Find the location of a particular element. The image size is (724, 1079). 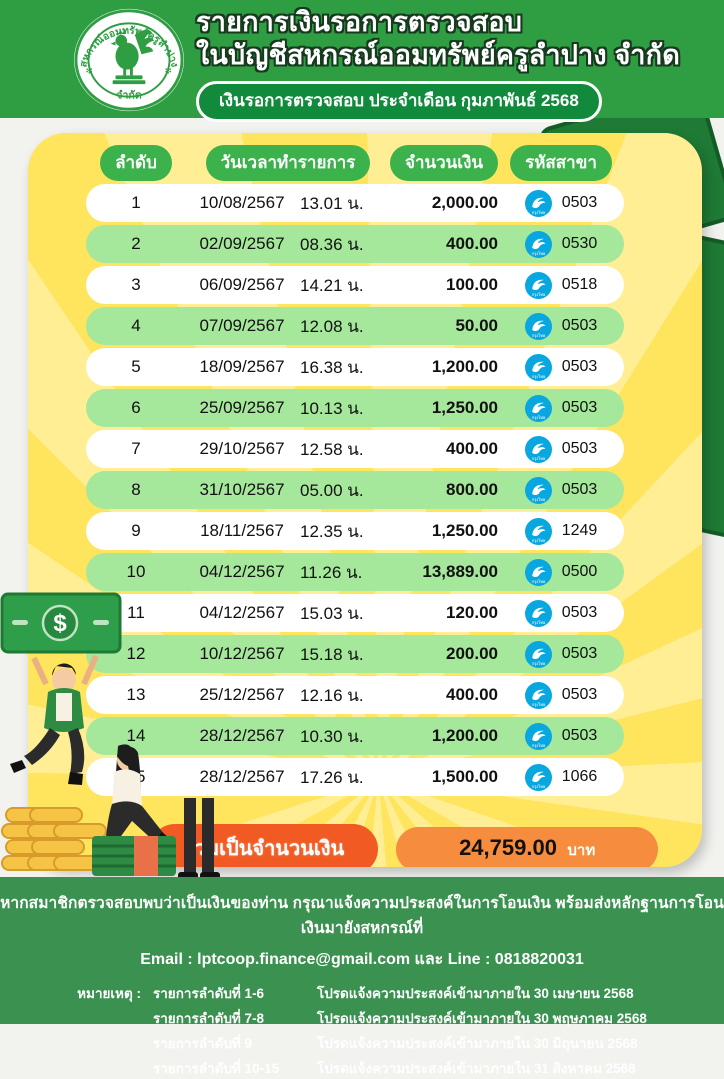

row-time: 12.35 น. is located at coordinates (332, 531).